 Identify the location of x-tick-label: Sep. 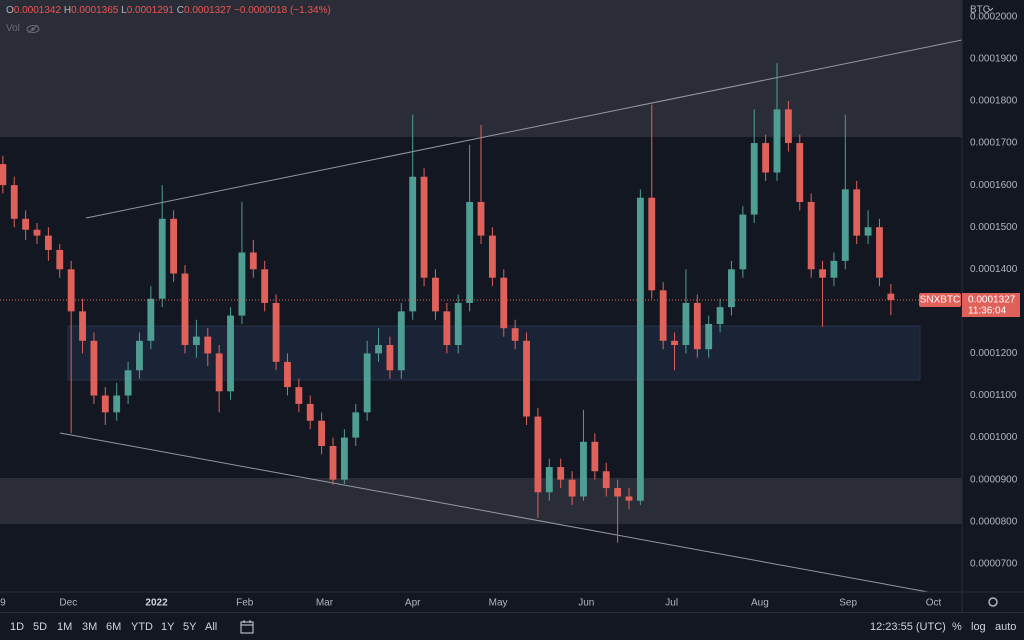
(848, 603).